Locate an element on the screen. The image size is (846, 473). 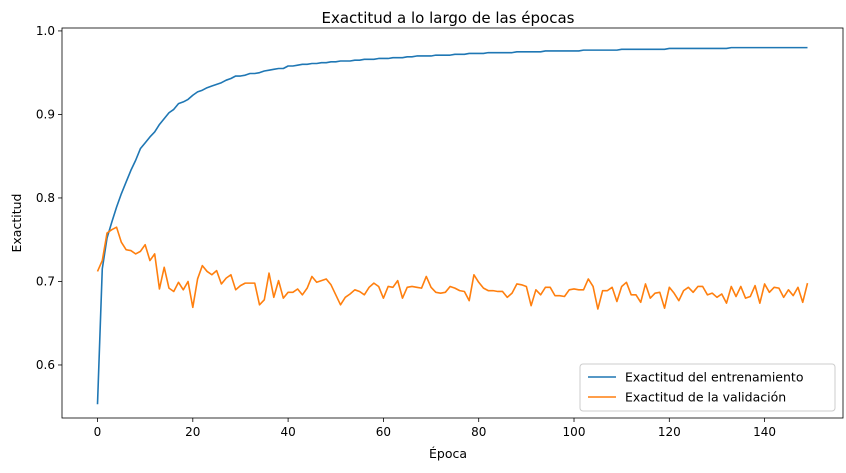
series-line-validation is located at coordinates (452, 268).